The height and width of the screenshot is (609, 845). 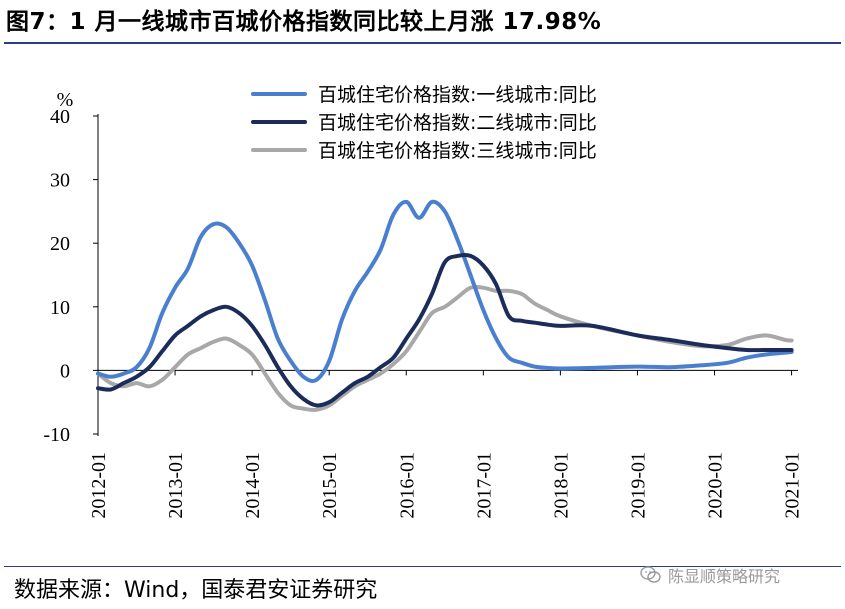 What do you see at coordinates (60, 244) in the screenshot?
I see `y-tick-label: 20` at bounding box center [60, 244].